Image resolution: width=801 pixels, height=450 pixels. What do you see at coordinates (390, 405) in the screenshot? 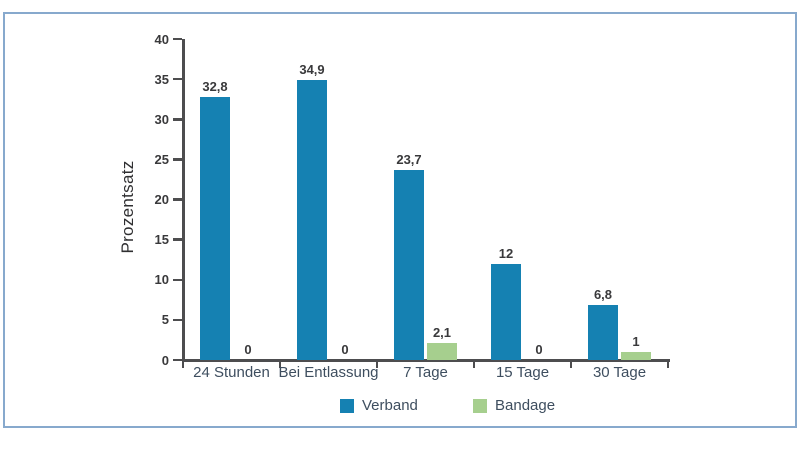
I see `legend-label: Verband` at bounding box center [390, 405].